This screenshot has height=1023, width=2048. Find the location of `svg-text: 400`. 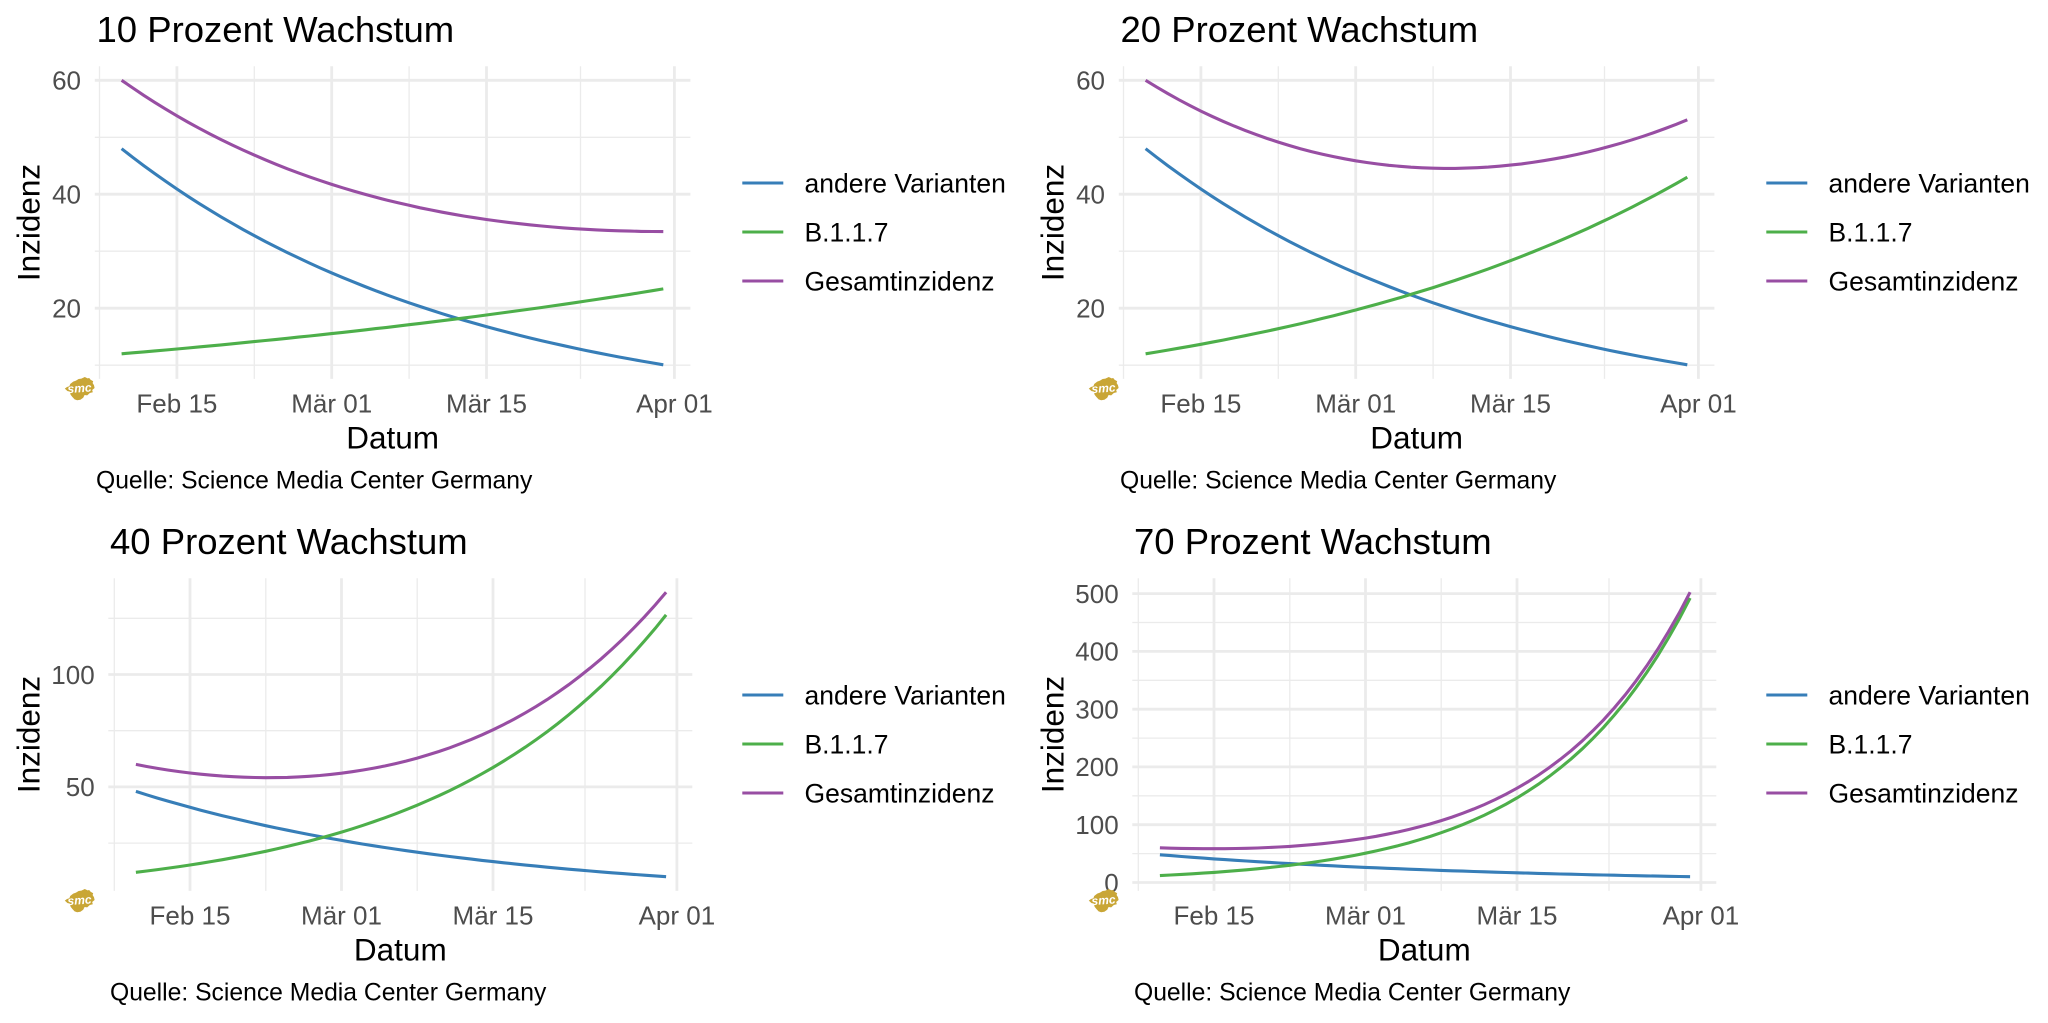

svg-text: 400 is located at coordinates (1096, 652).